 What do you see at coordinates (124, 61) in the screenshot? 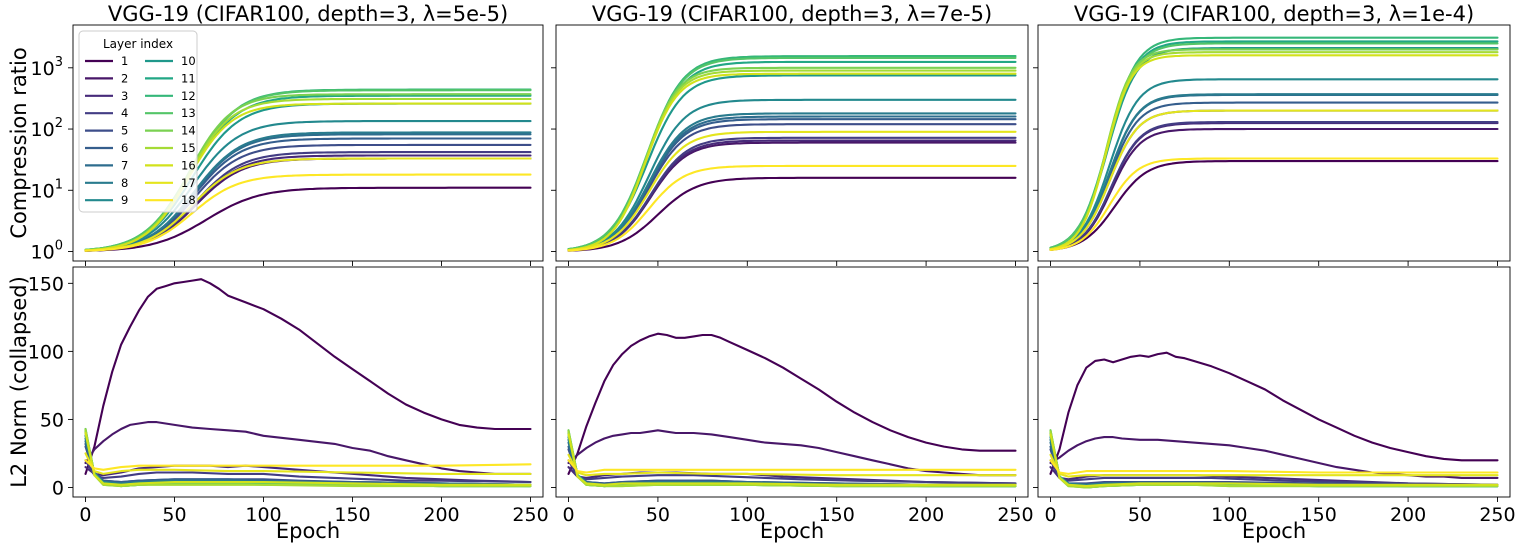
I see `legend-label: 1` at bounding box center [124, 61].